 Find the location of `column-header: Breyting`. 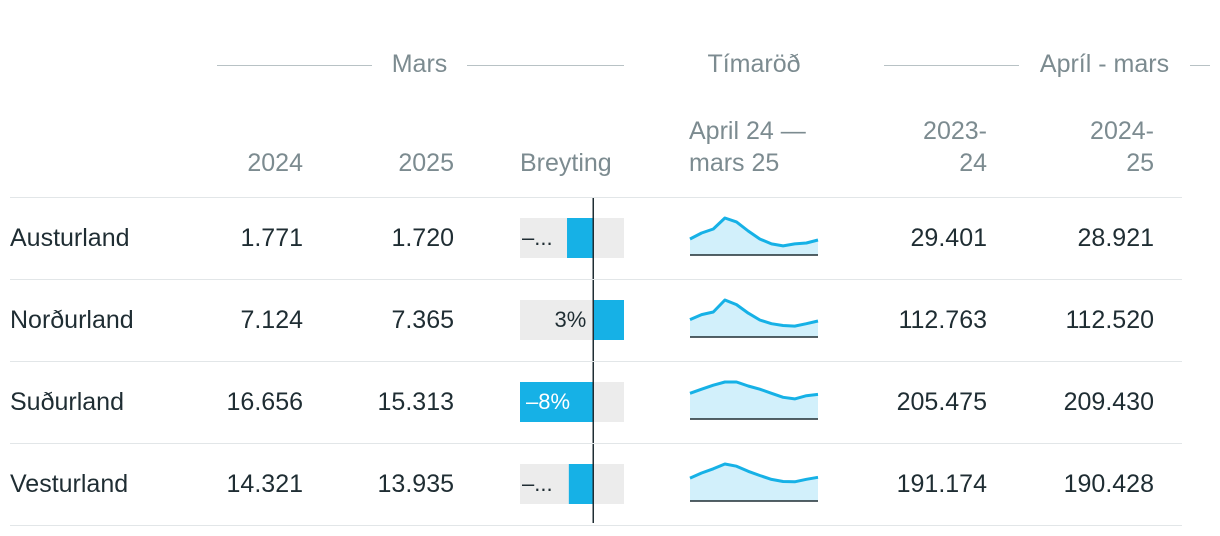

column-header: Breyting is located at coordinates (566, 163).